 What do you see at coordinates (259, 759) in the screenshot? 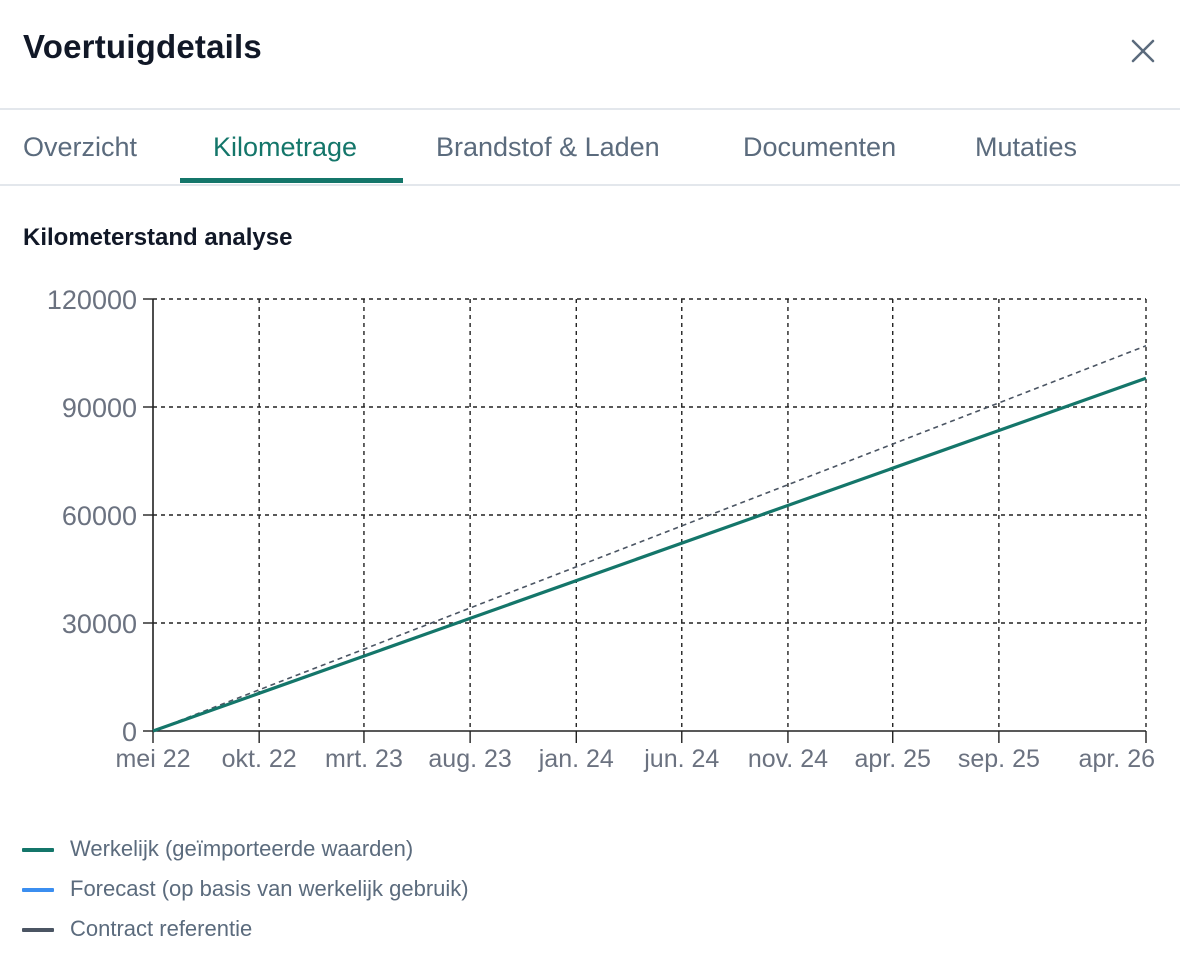
I see `x-tick-label: okt. 22` at bounding box center [259, 759].